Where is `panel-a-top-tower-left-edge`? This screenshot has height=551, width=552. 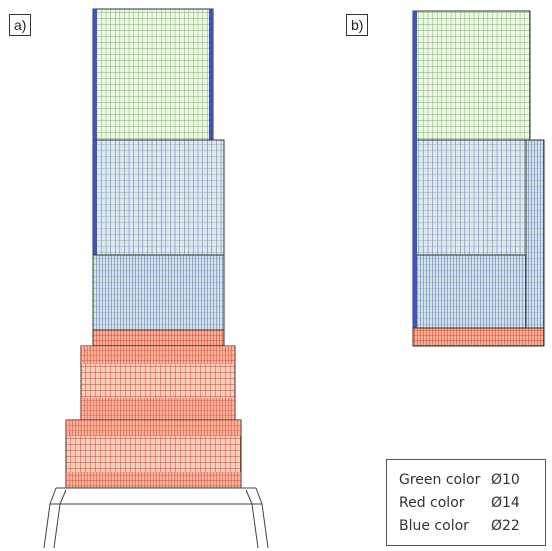 panel-a-top-tower-left-edge is located at coordinates (95, 74).